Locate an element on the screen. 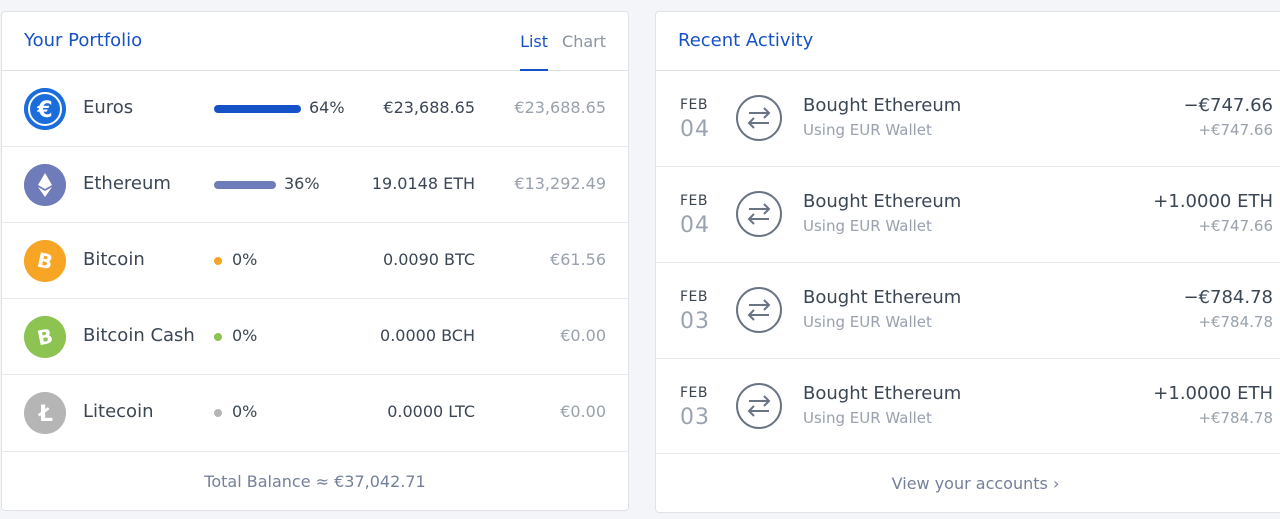 This screenshot has height=519, width=1280. euro-icon: € is located at coordinates (45, 109).